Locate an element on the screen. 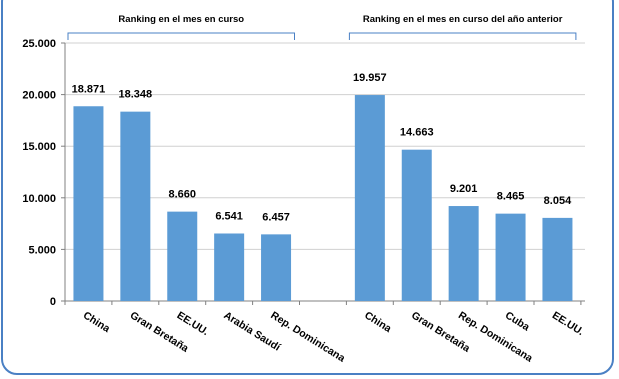  value-label: 18.871 is located at coordinates (89, 89).